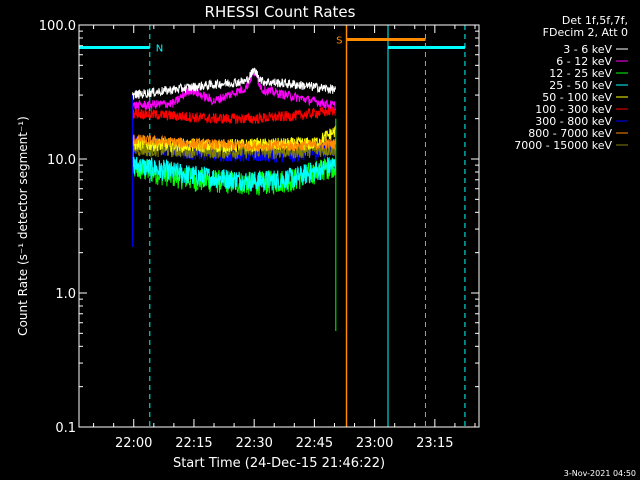 The height and width of the screenshot is (480, 640). Describe the element at coordinates (339, 40) in the screenshot. I see `saa-label: S` at that location.